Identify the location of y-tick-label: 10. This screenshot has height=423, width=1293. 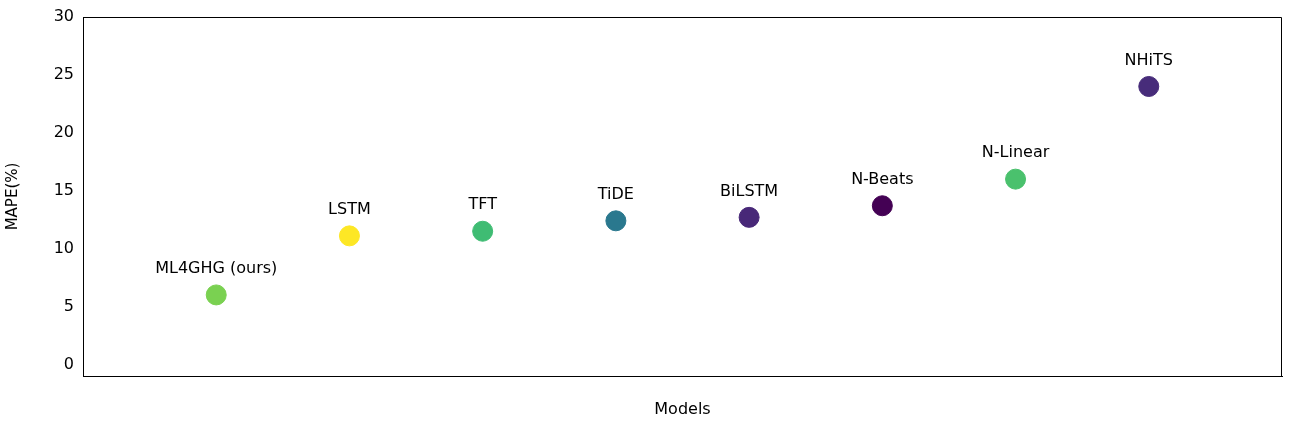
(63, 247).